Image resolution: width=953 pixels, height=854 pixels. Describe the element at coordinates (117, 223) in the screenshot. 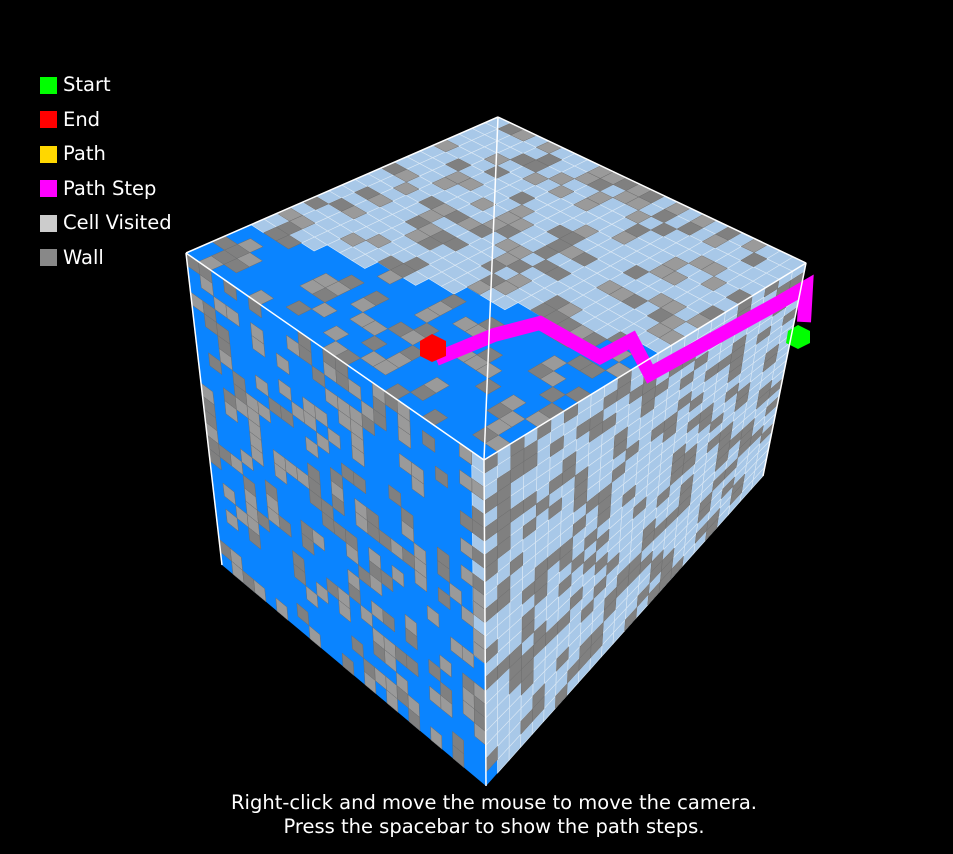

I see `legend-label-cell-visited: Cell Visited` at that location.